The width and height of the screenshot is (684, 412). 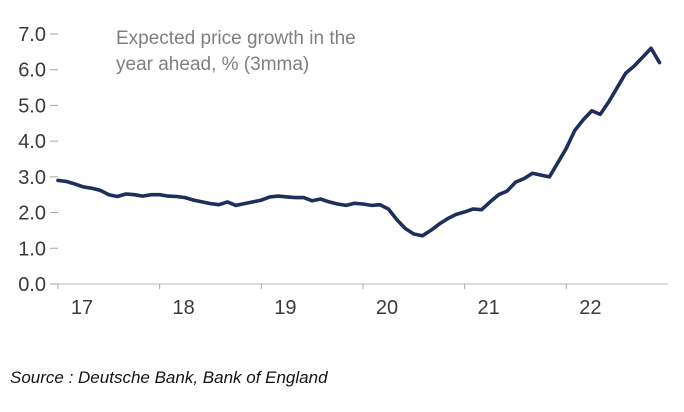 What do you see at coordinates (32, 178) in the screenshot?
I see `y-tick-label: 3.0` at bounding box center [32, 178].